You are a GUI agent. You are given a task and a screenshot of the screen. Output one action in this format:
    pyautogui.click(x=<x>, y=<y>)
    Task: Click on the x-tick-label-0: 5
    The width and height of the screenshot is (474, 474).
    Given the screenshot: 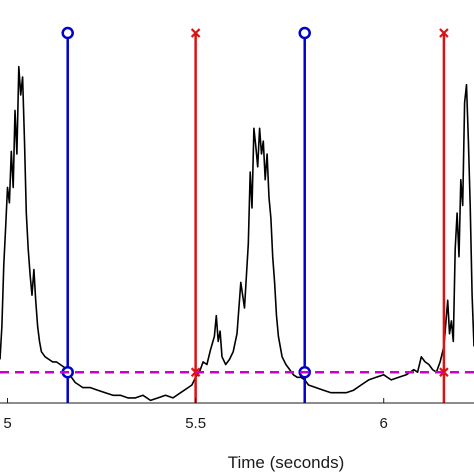 What is the action you would take?
    pyautogui.click(x=7, y=423)
    